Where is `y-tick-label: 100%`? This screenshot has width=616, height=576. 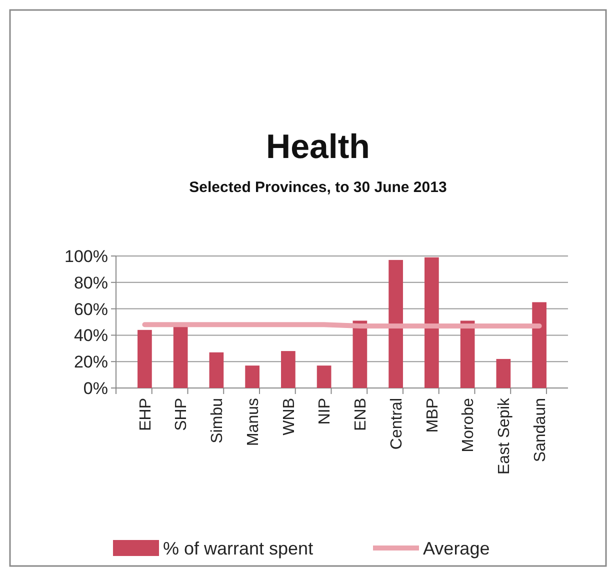
y-tick-label: 100% is located at coordinates (86, 256).